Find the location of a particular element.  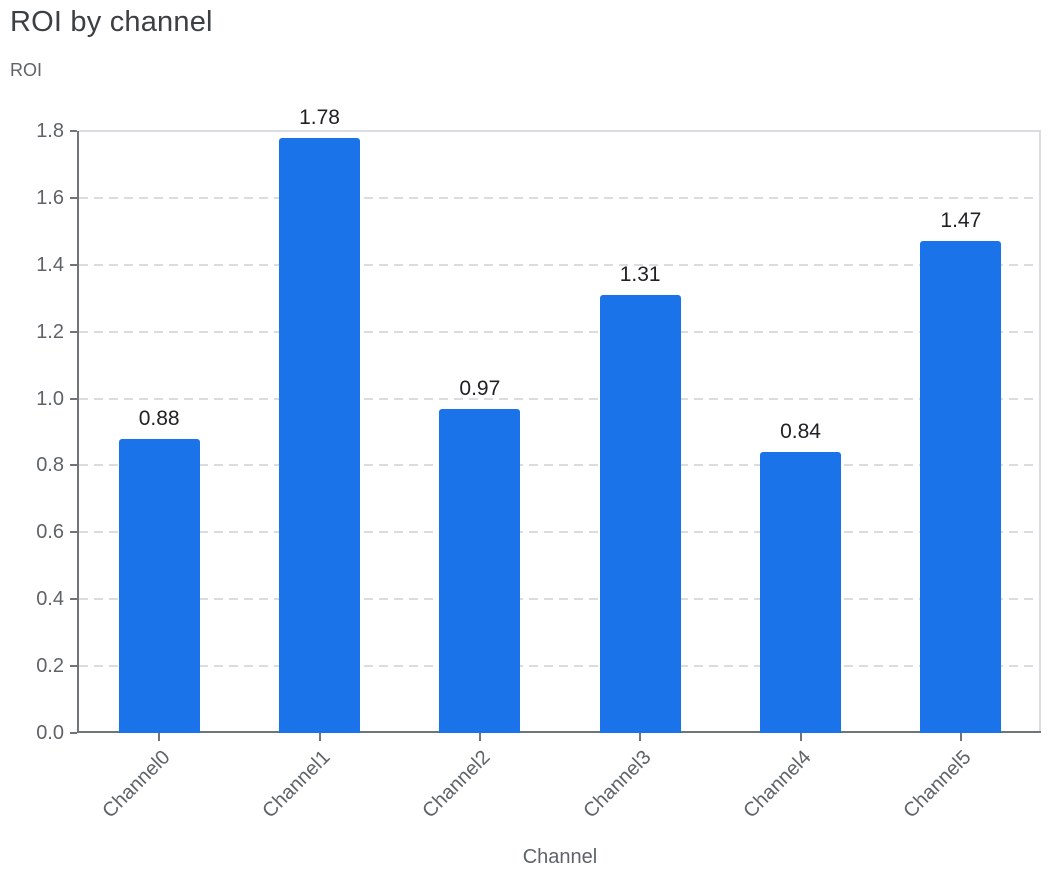

x-tick-label: Channel1 is located at coordinates (296, 784).